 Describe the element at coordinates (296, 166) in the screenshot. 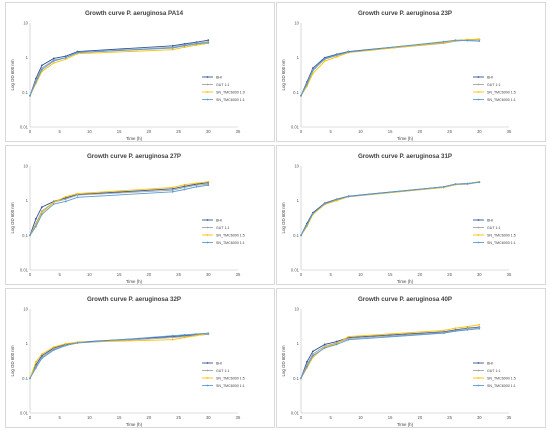

I see `y-tick-label: 10` at that location.